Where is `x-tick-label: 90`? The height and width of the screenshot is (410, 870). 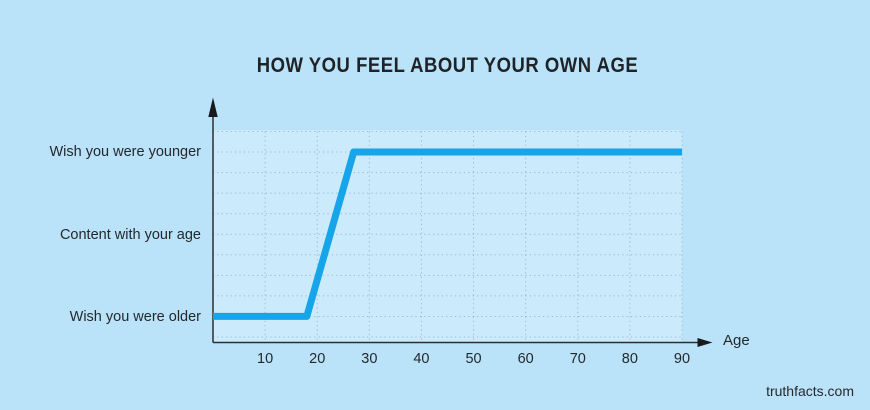
x-tick-label: 90 is located at coordinates (682, 359).